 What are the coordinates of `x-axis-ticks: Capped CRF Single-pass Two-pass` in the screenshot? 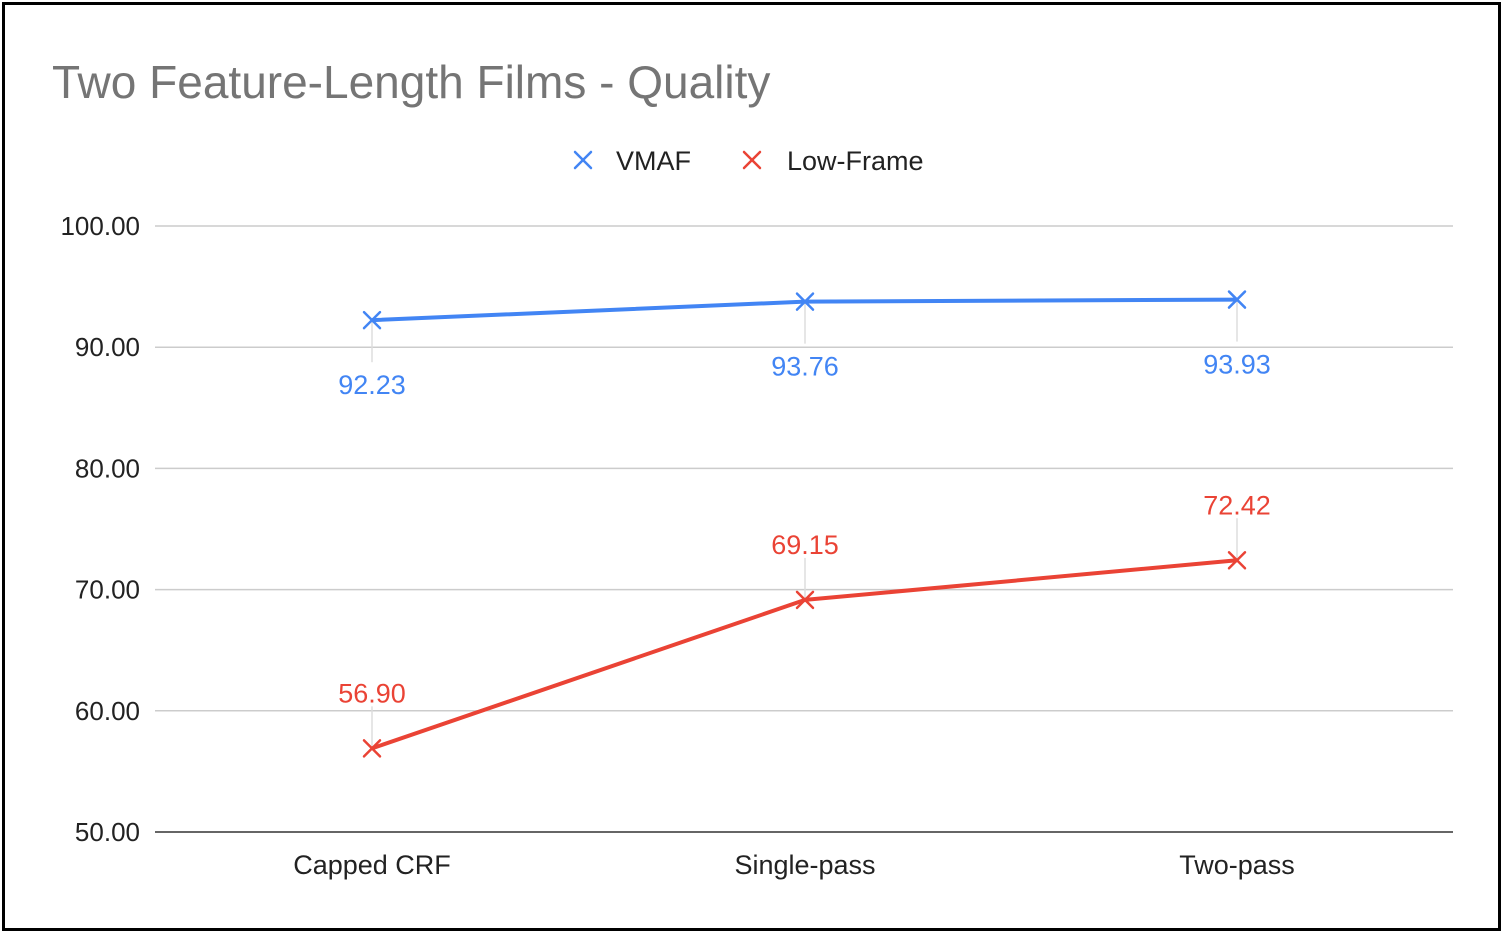 It's located at (794, 865).